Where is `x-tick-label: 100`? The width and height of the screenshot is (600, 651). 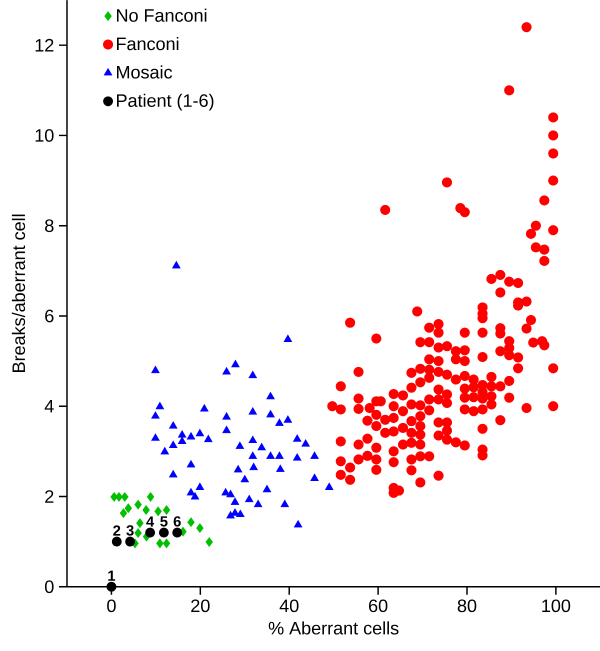
x-tick-label: 100 is located at coordinates (556, 605).